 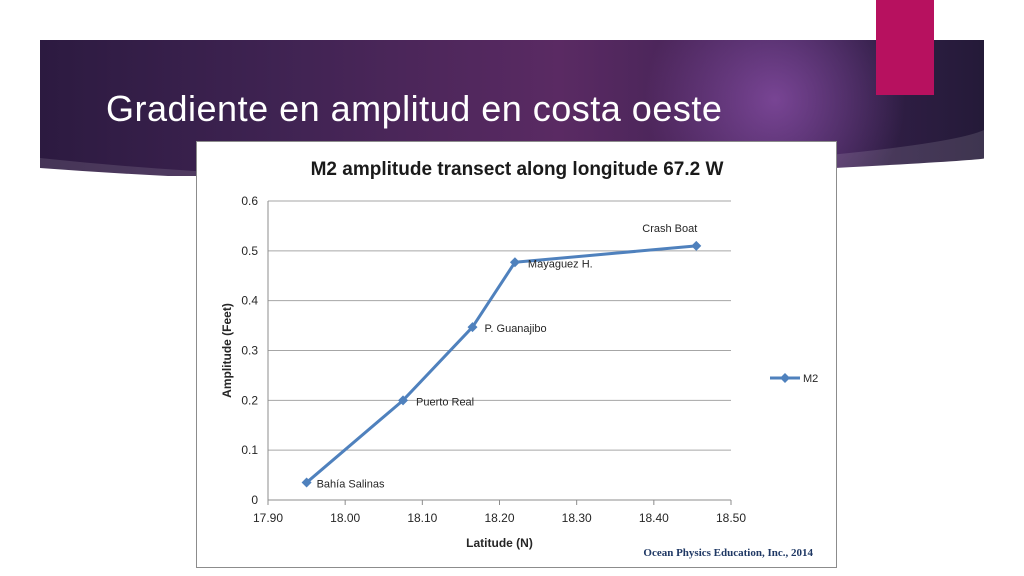 What do you see at coordinates (654, 518) in the screenshot?
I see `x-tick-label: 18.40` at bounding box center [654, 518].